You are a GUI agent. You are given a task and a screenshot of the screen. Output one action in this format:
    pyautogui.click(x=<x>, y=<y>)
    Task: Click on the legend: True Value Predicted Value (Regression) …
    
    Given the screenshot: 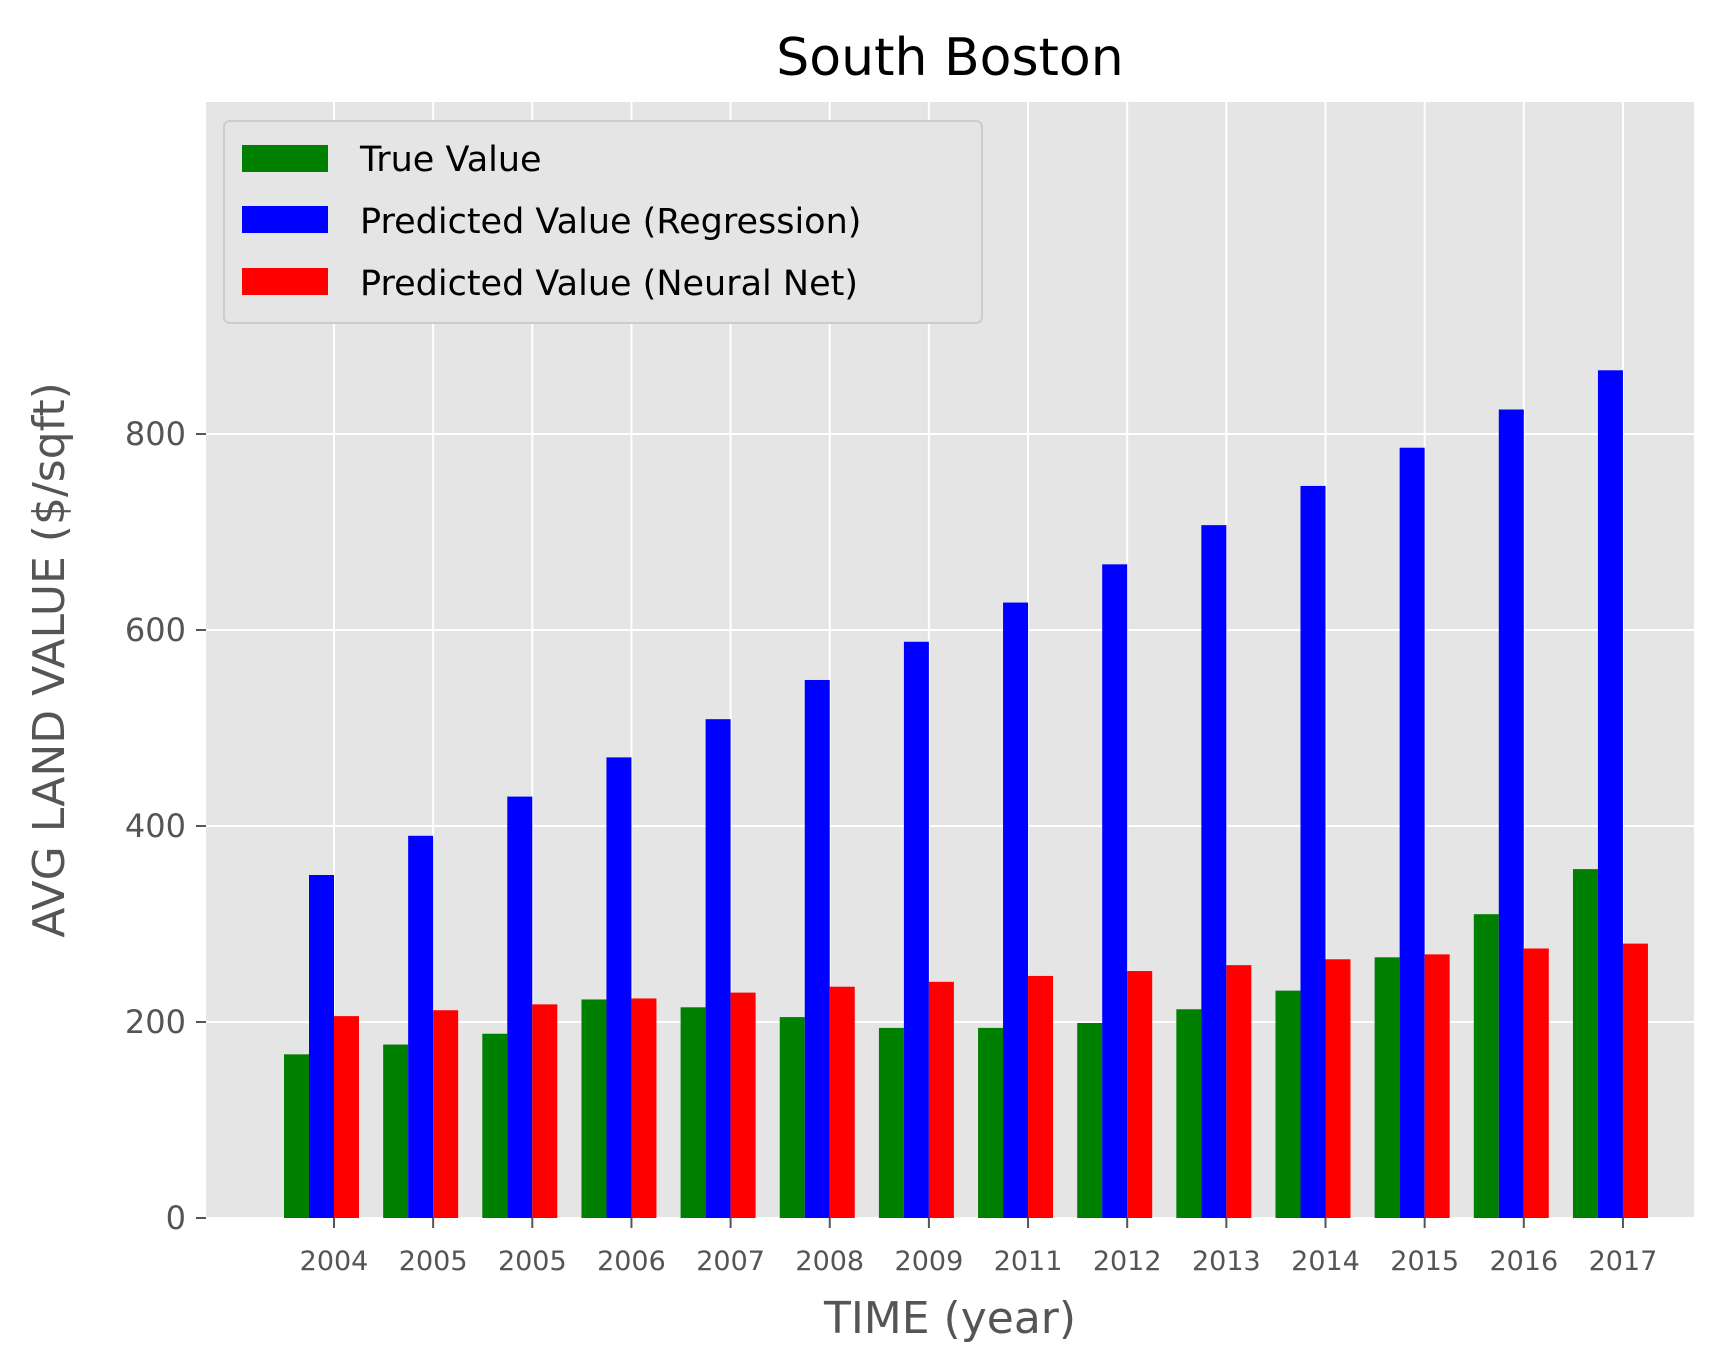 What is the action you would take?
    pyautogui.click(x=603, y=222)
    